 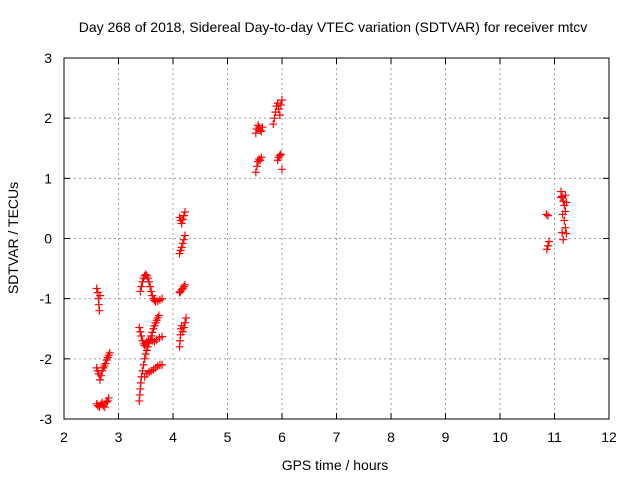 What do you see at coordinates (173, 437) in the screenshot?
I see `x-tick-label: 4` at bounding box center [173, 437].